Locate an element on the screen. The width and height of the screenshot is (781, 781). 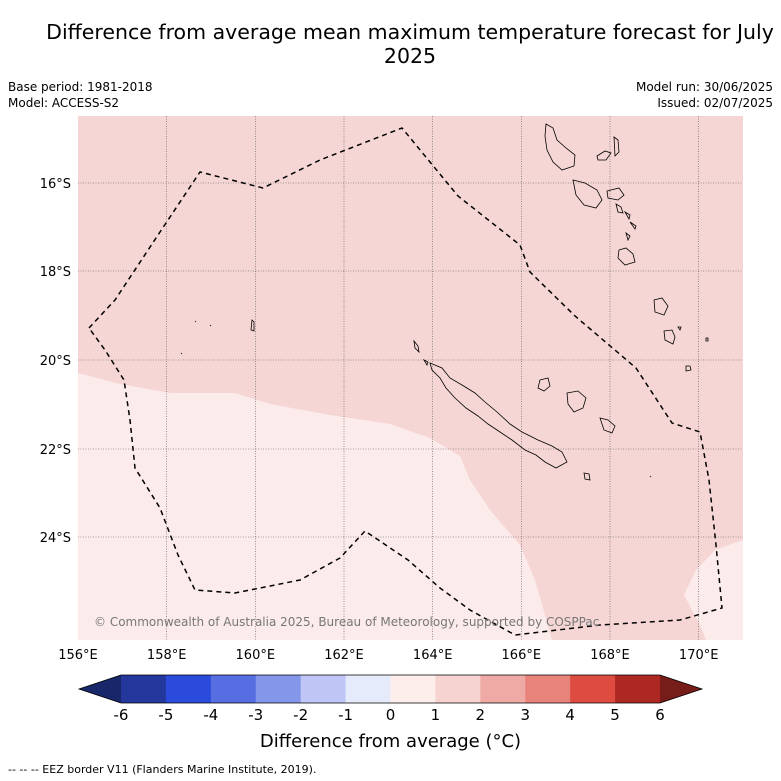
colorbar-tick-label: 0 is located at coordinates (391, 715).